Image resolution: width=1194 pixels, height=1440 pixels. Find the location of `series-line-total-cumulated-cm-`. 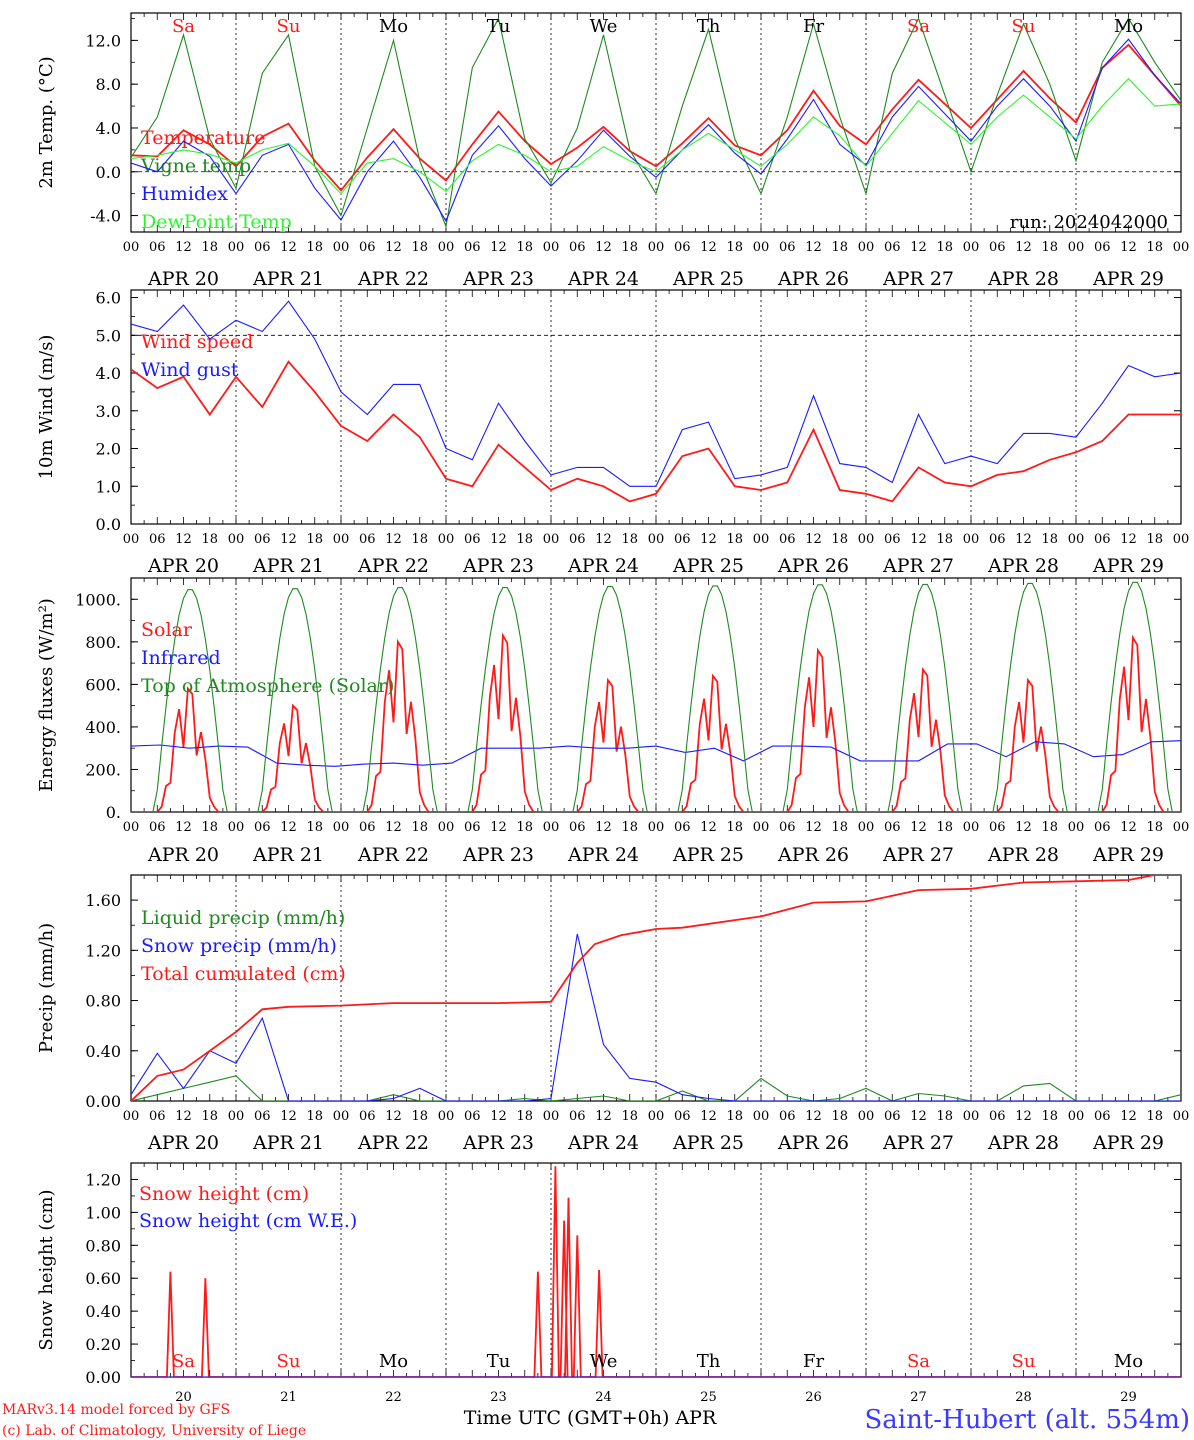

series-line-total-cumulated-cm- is located at coordinates (656, 988).